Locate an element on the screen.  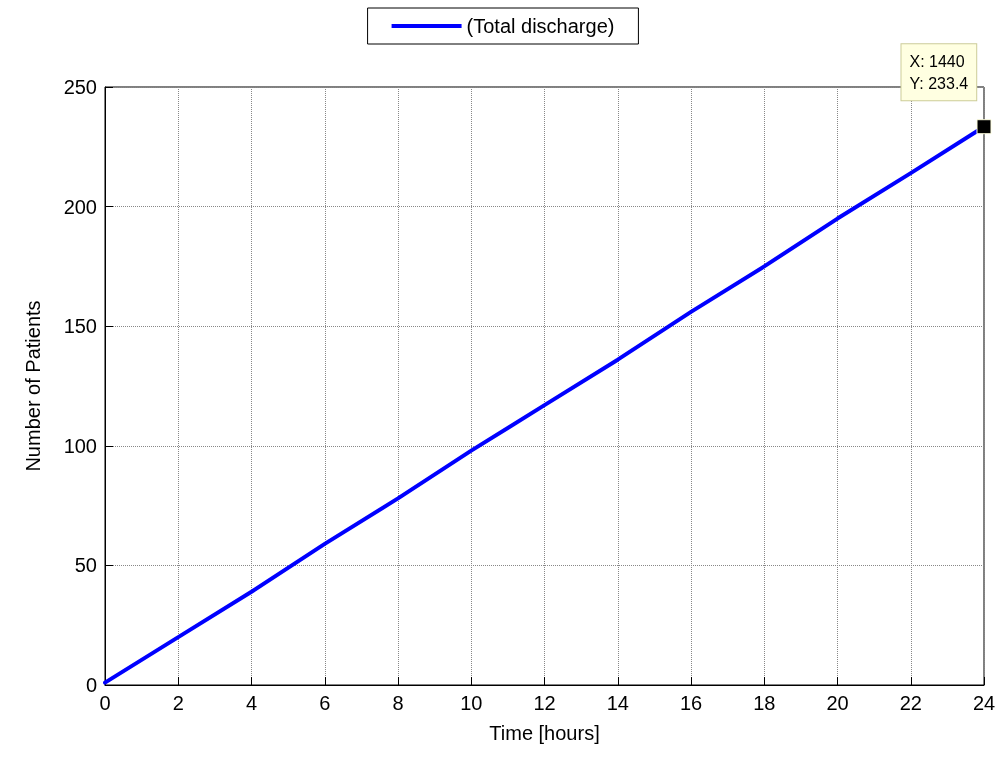
x-tick-label: 0 is located at coordinates (105, 703).